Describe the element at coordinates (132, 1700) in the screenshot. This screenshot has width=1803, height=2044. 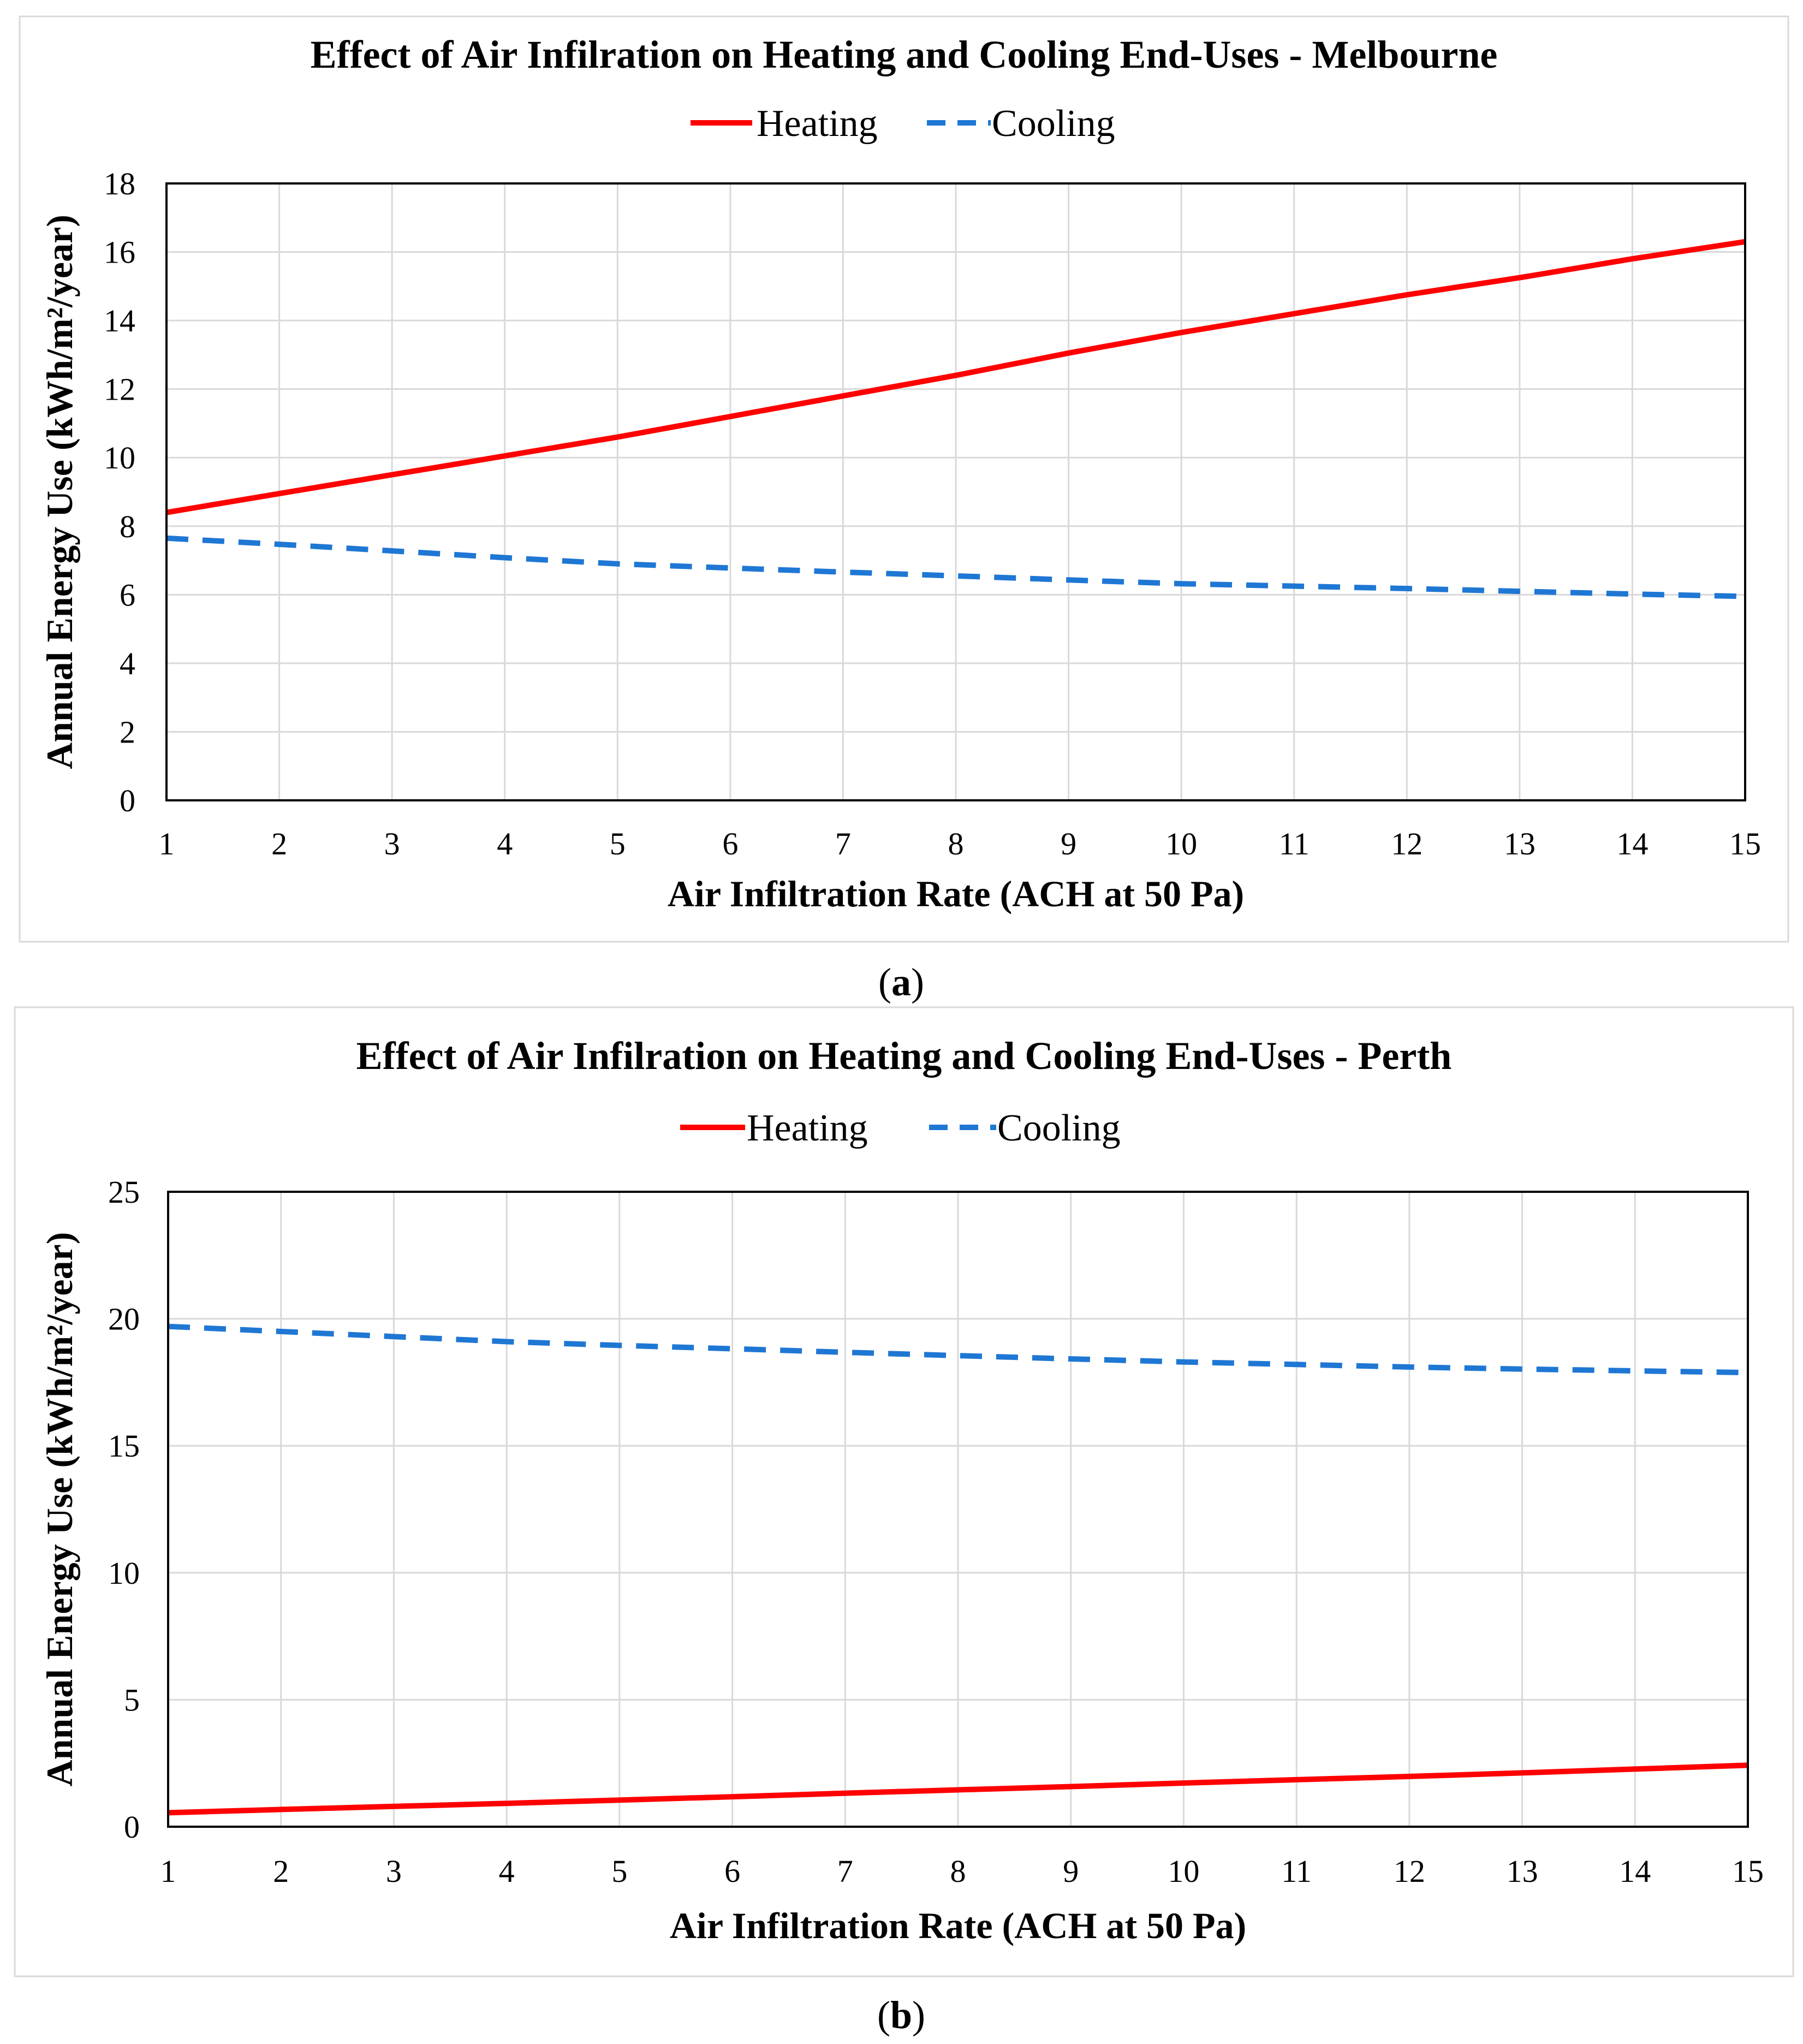
I see `y-tick-label: 5` at that location.